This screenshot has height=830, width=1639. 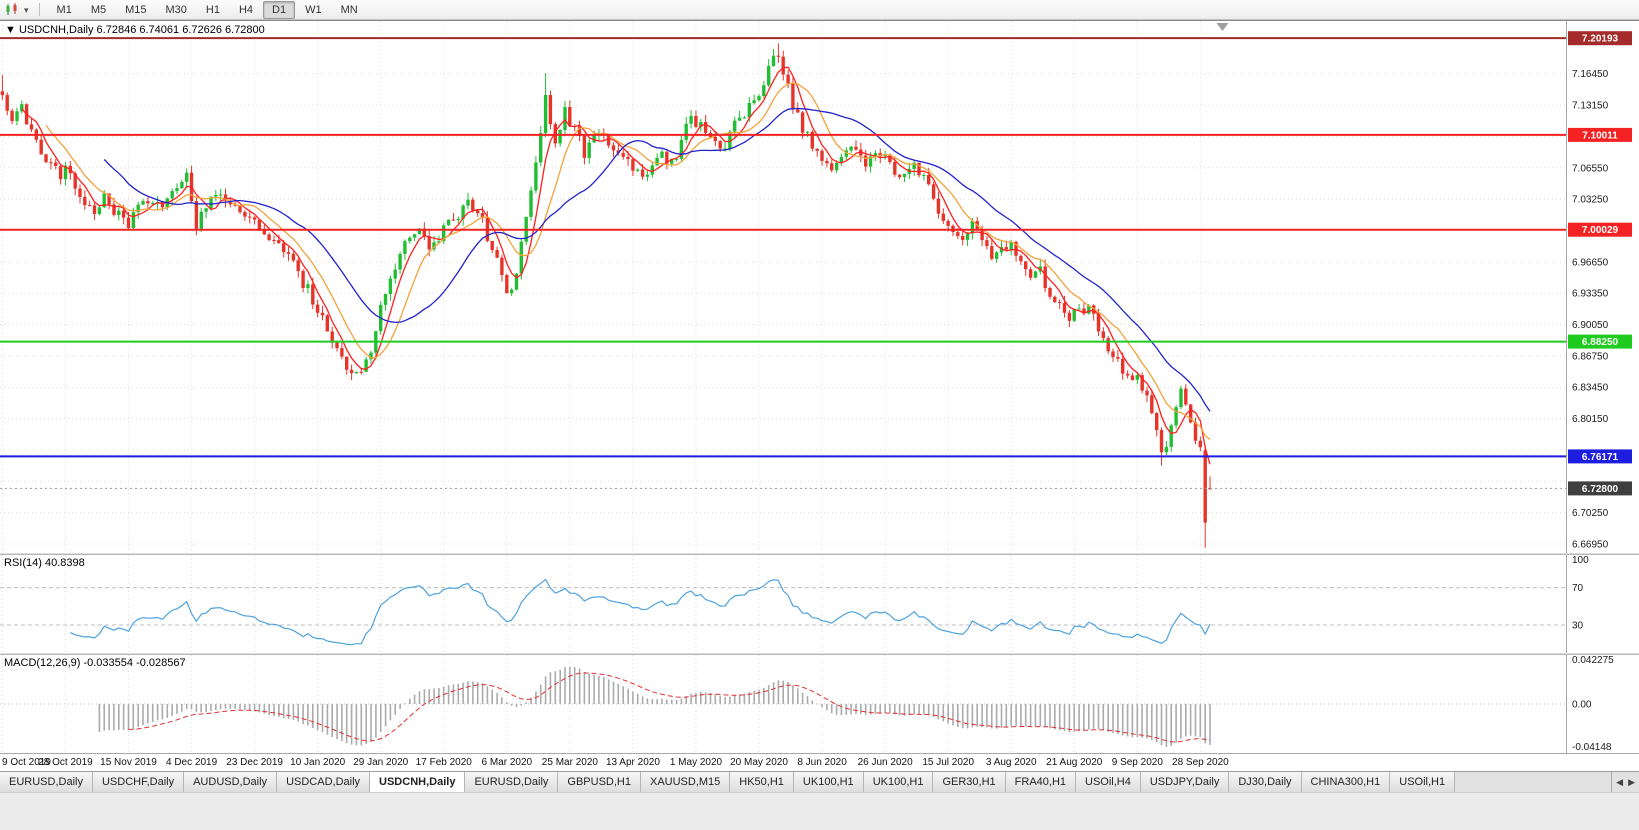 I want to click on macd-histogram, so click(x=654, y=706).